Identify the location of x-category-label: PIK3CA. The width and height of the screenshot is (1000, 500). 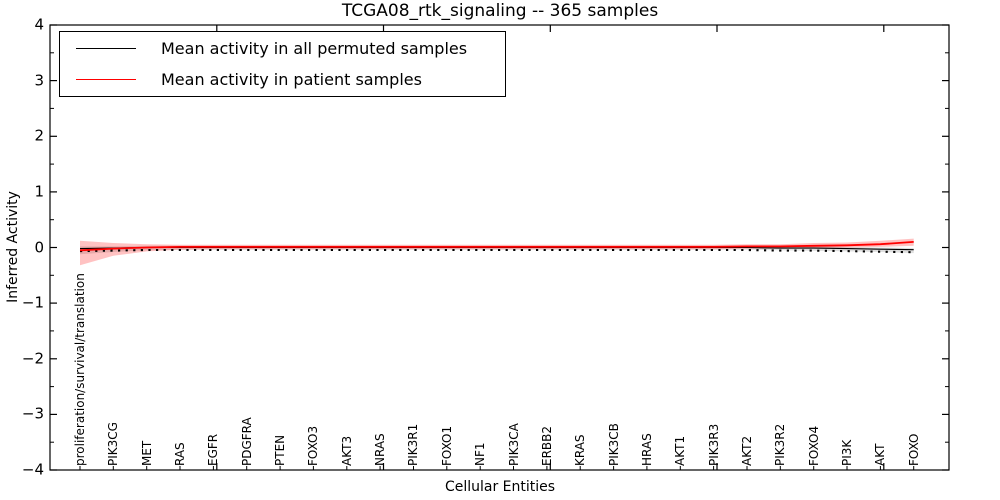
(513, 444).